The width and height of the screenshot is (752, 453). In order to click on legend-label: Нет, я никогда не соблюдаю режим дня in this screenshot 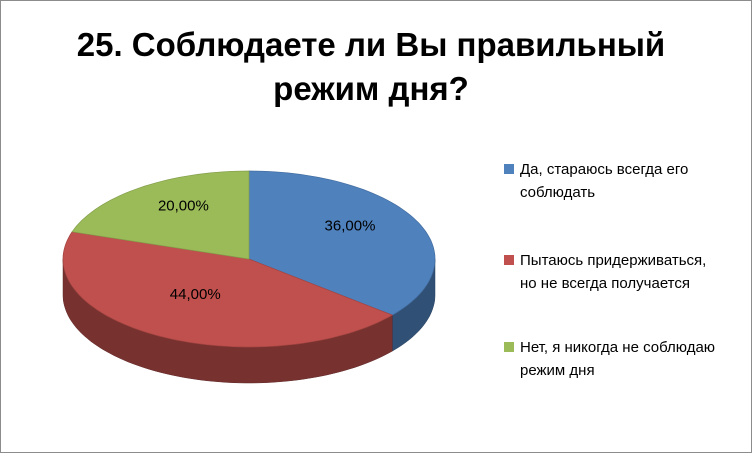, I will do `click(618, 359)`.